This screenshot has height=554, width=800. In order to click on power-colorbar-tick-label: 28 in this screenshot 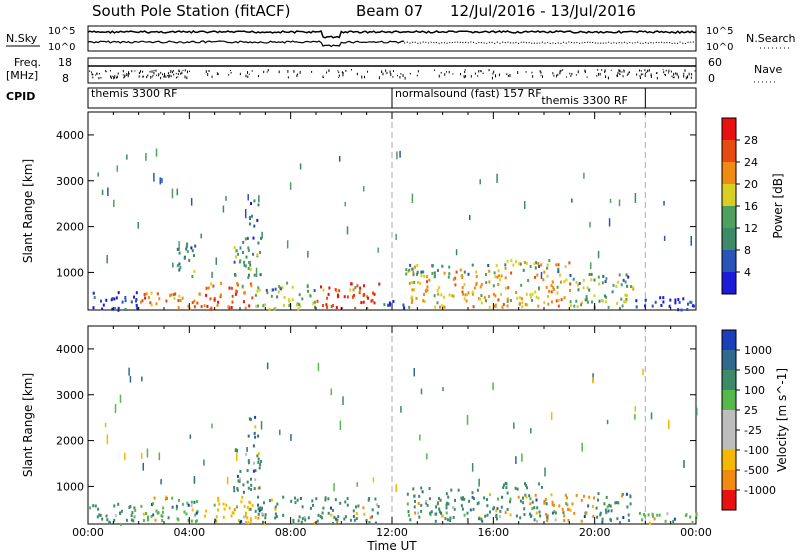, I will do `click(751, 140)`.